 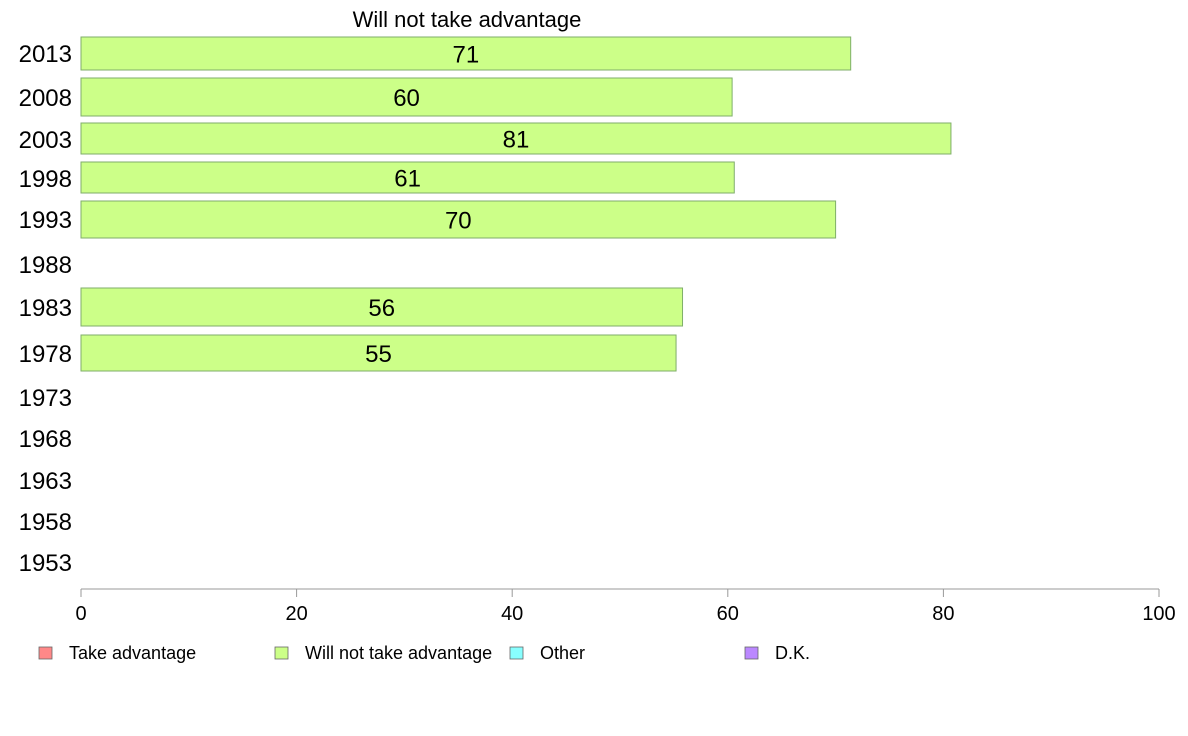 I want to click on data-label-1983: 56, so click(x=381, y=308).